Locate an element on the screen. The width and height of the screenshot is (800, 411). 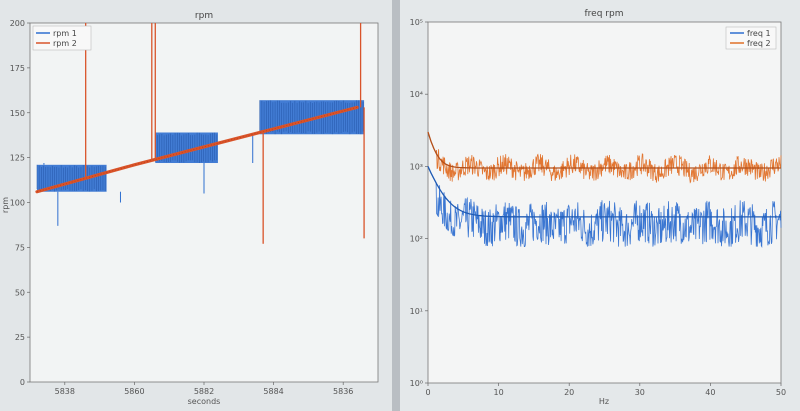
right-chart-title: freq rpm is located at coordinates (604, 14).